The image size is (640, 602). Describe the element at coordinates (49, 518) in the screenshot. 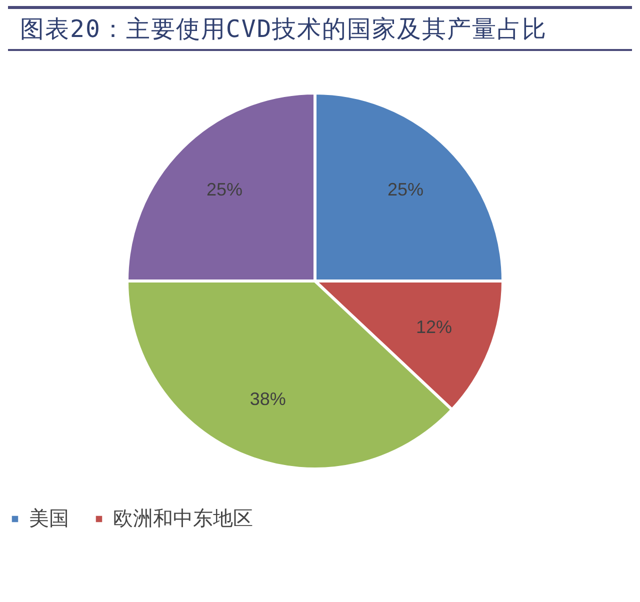

I see `legend-label: 美国` at that location.